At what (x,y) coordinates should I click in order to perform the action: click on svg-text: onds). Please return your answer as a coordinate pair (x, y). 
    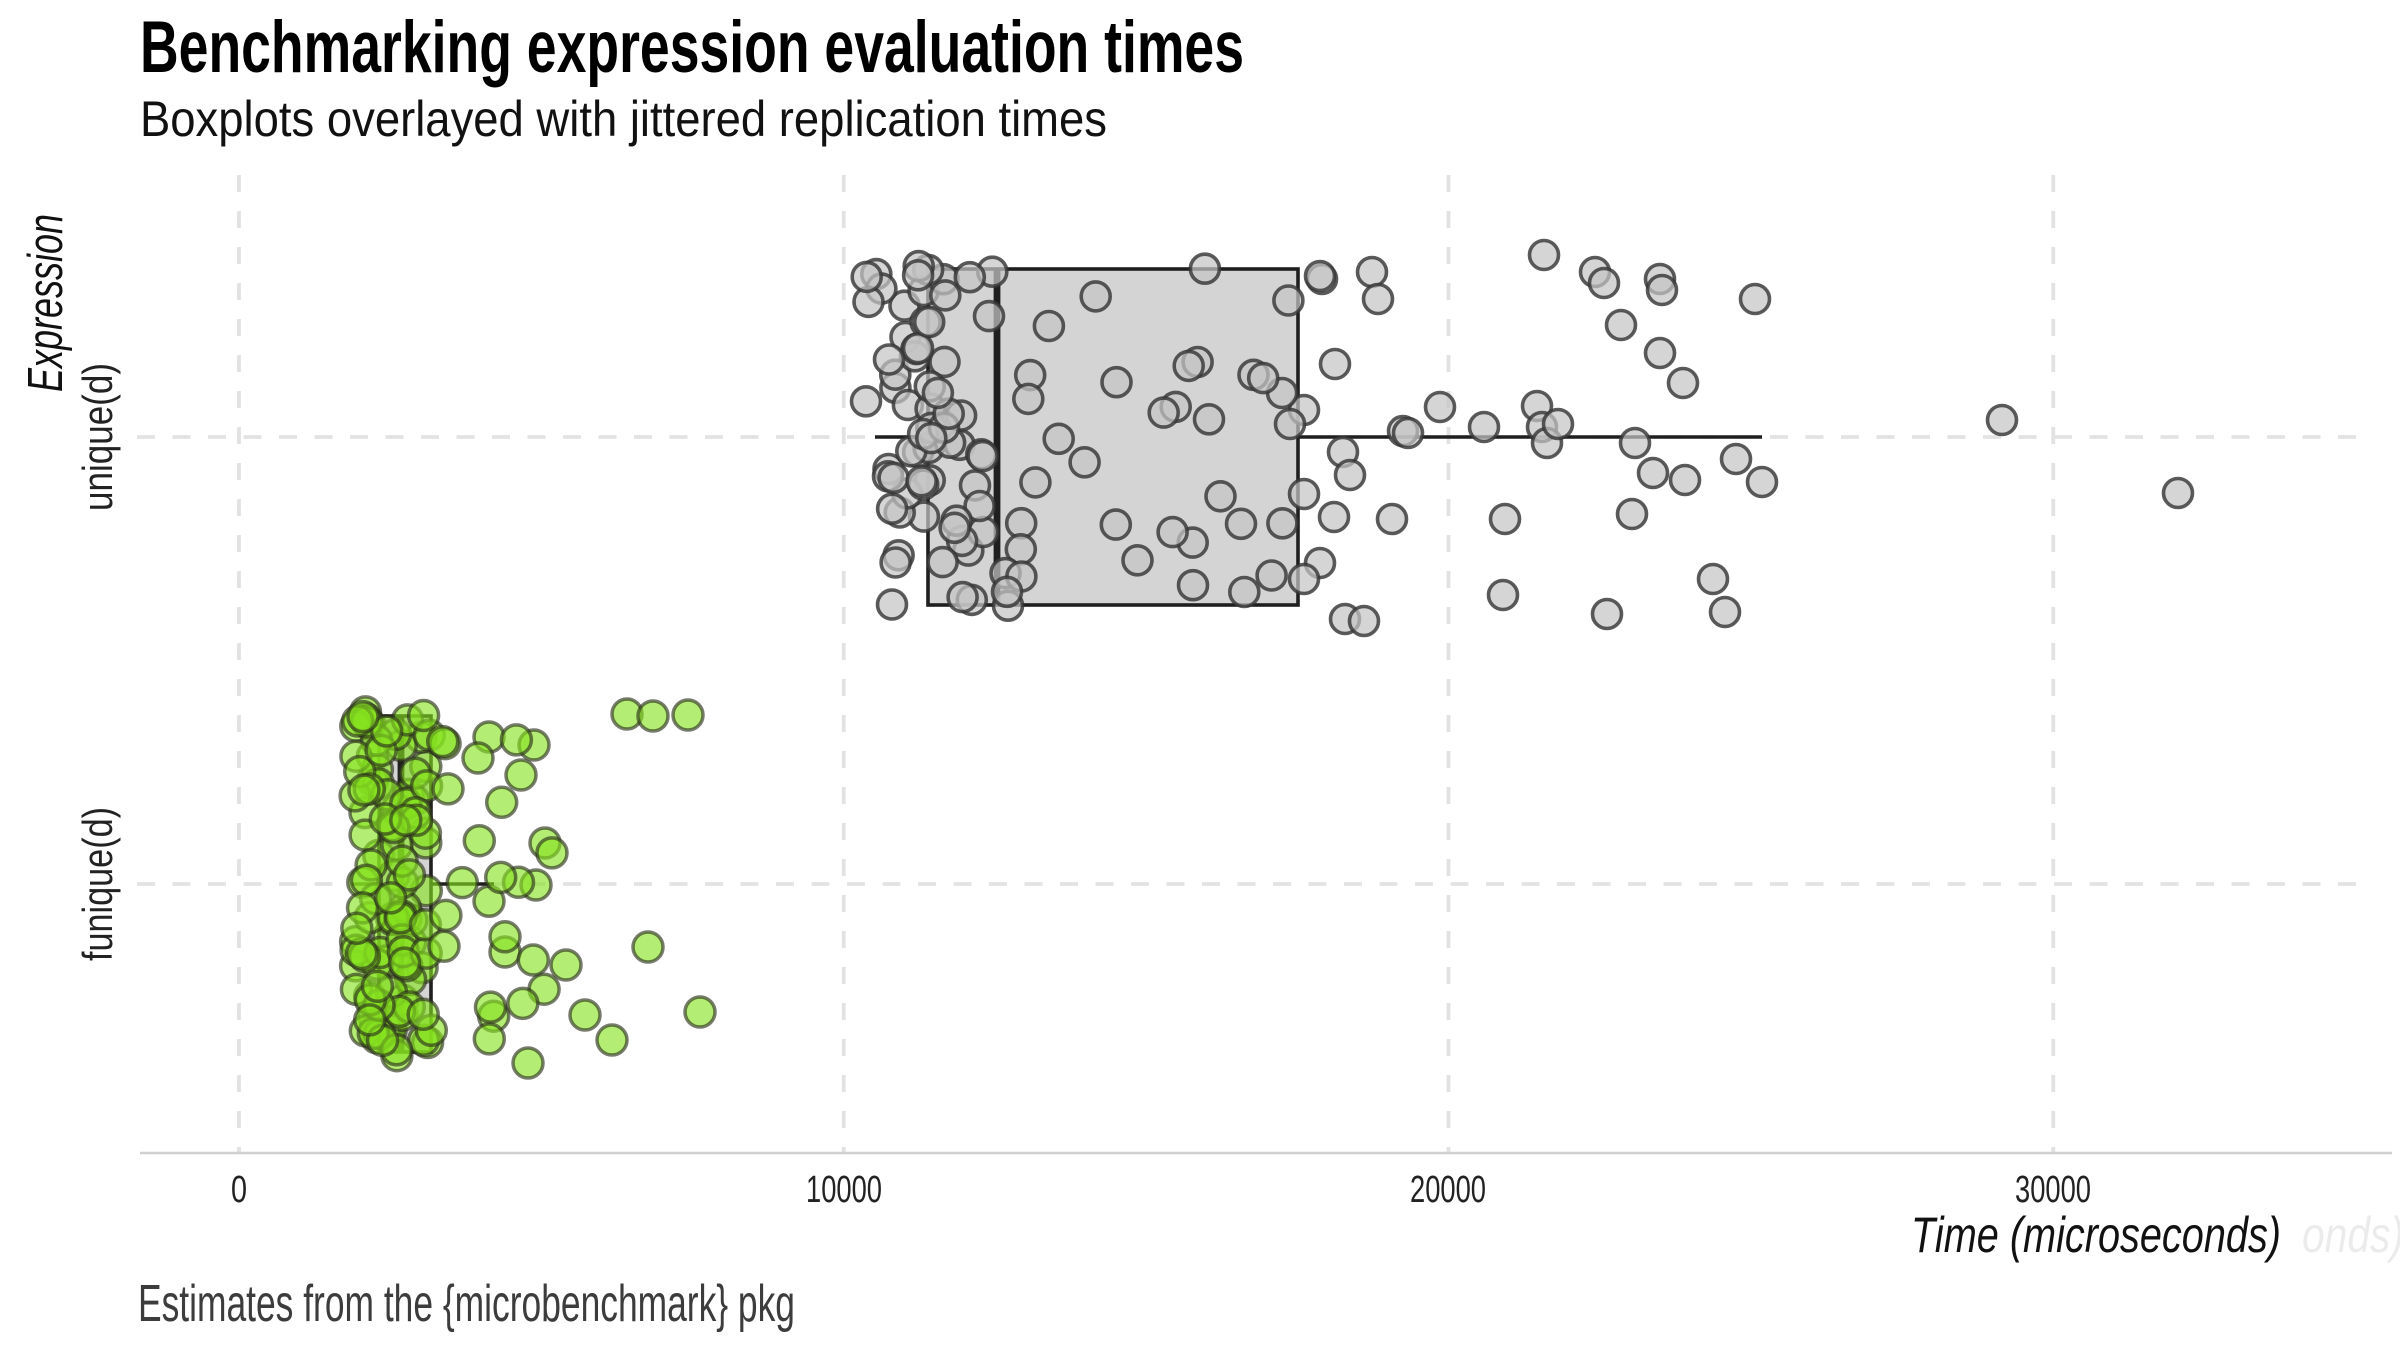
    Looking at the image, I should click on (2351, 1235).